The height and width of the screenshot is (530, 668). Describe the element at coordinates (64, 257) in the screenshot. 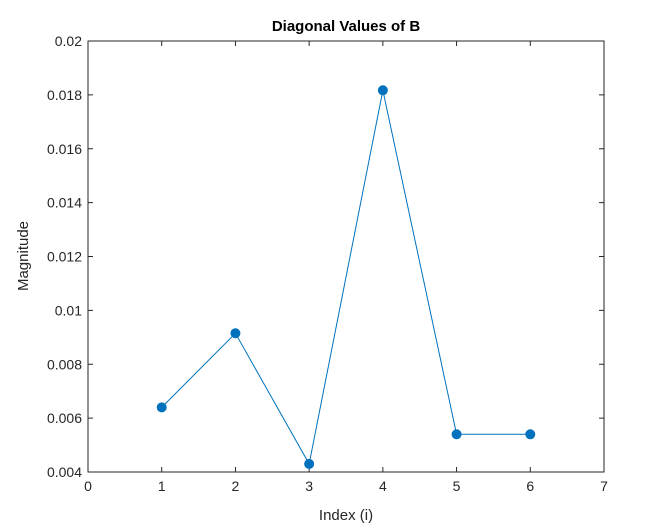

I see `y-tick-label: 0.012` at that location.